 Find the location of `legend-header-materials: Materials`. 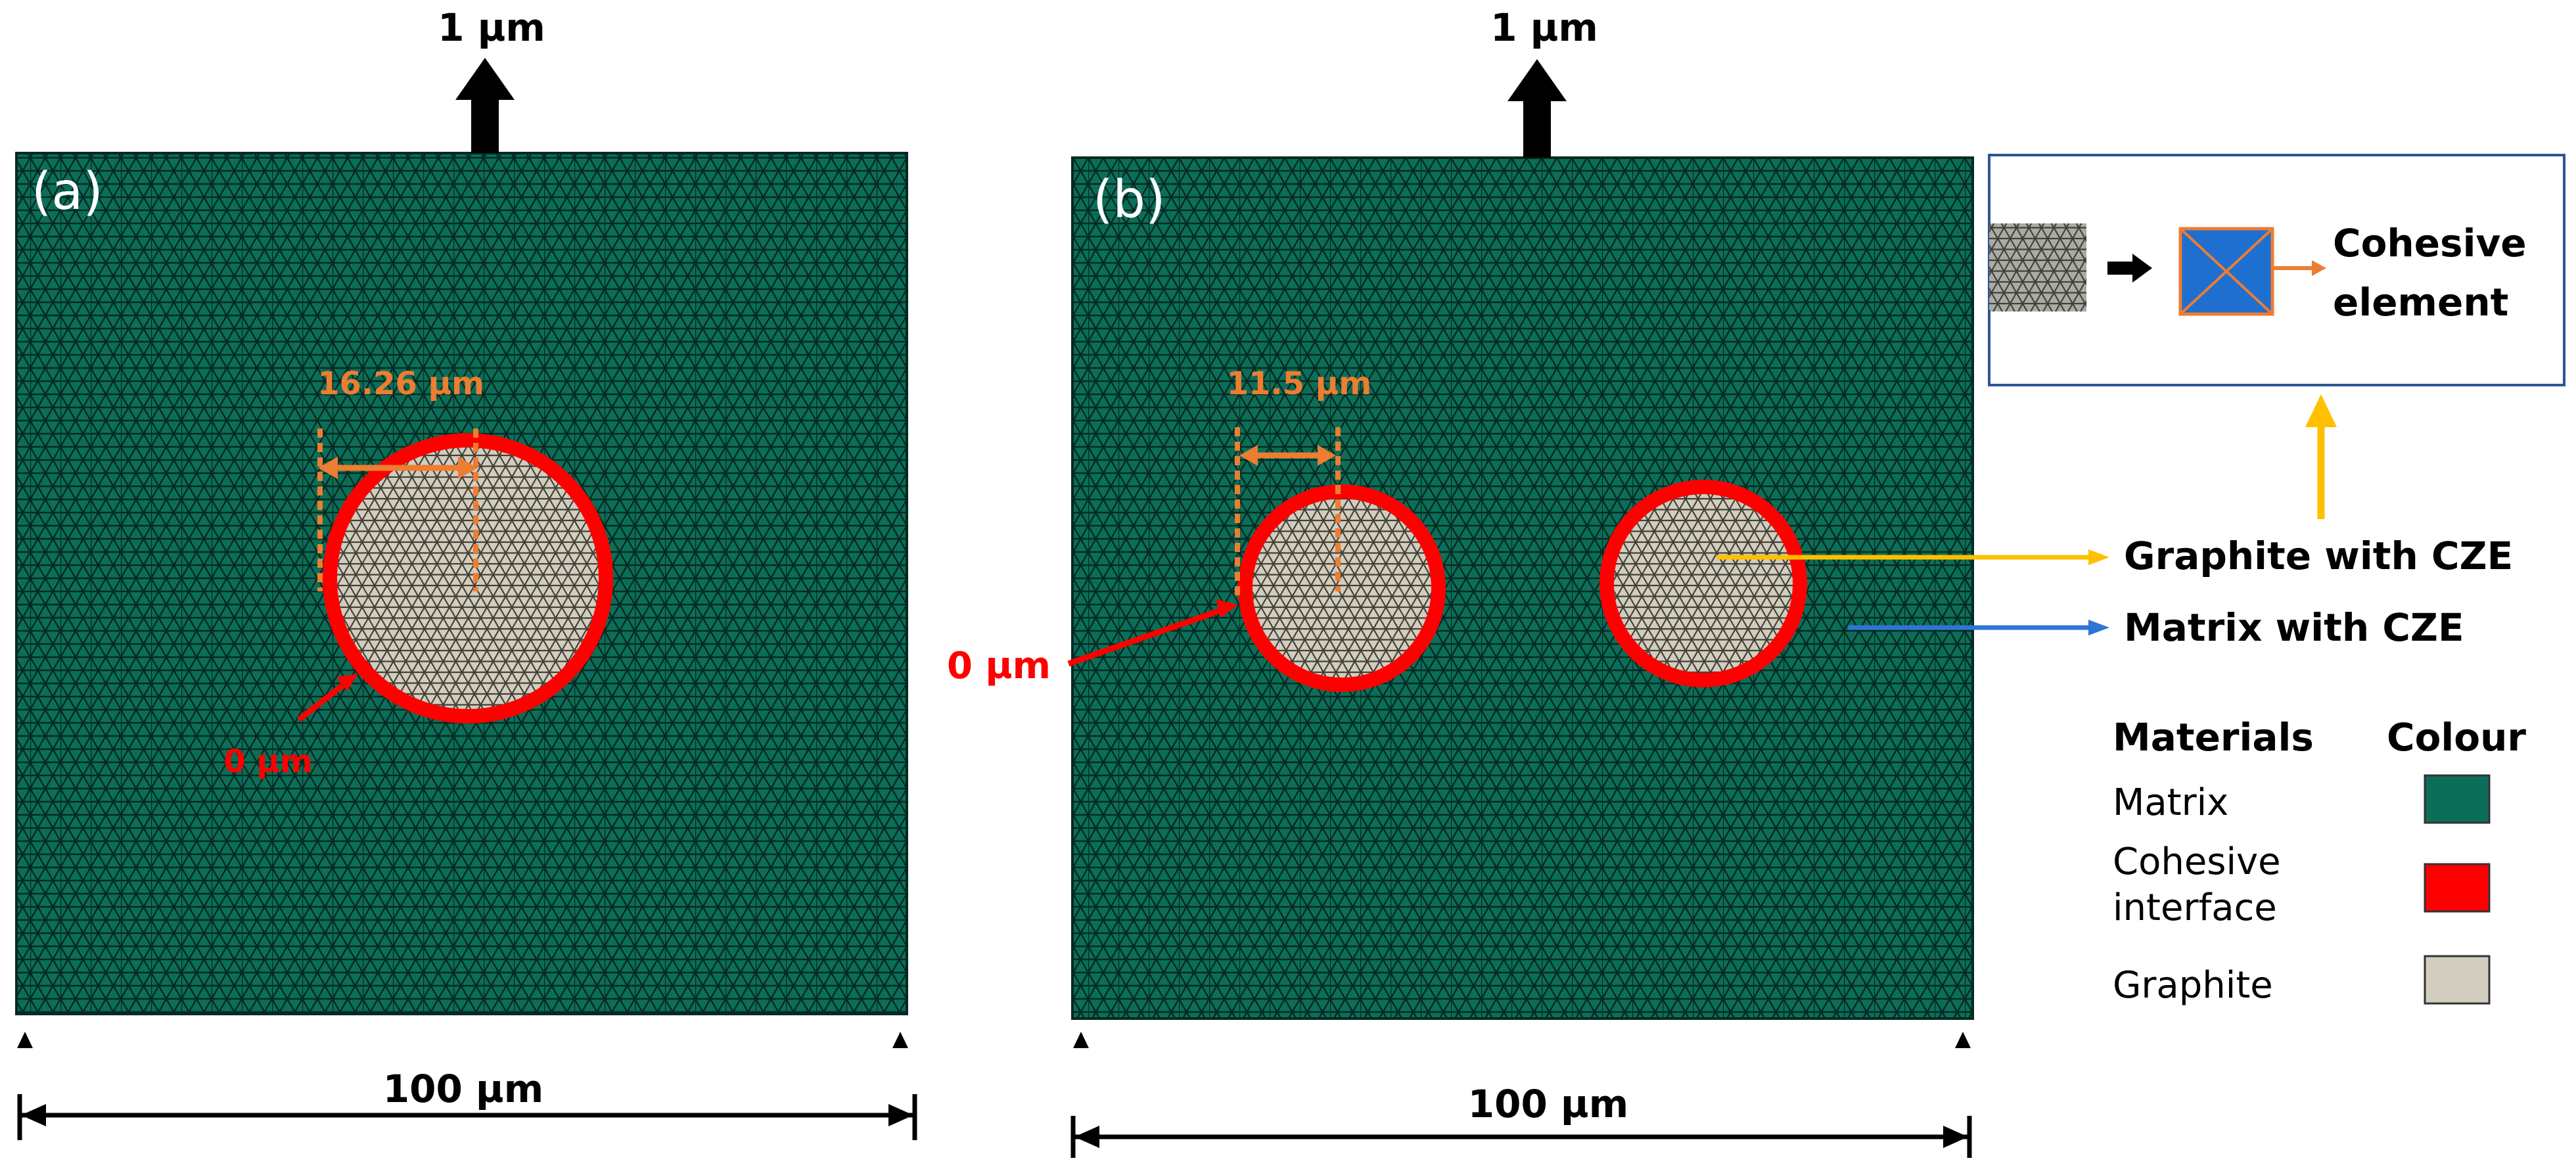

legend-header-materials: Materials is located at coordinates (2213, 737).